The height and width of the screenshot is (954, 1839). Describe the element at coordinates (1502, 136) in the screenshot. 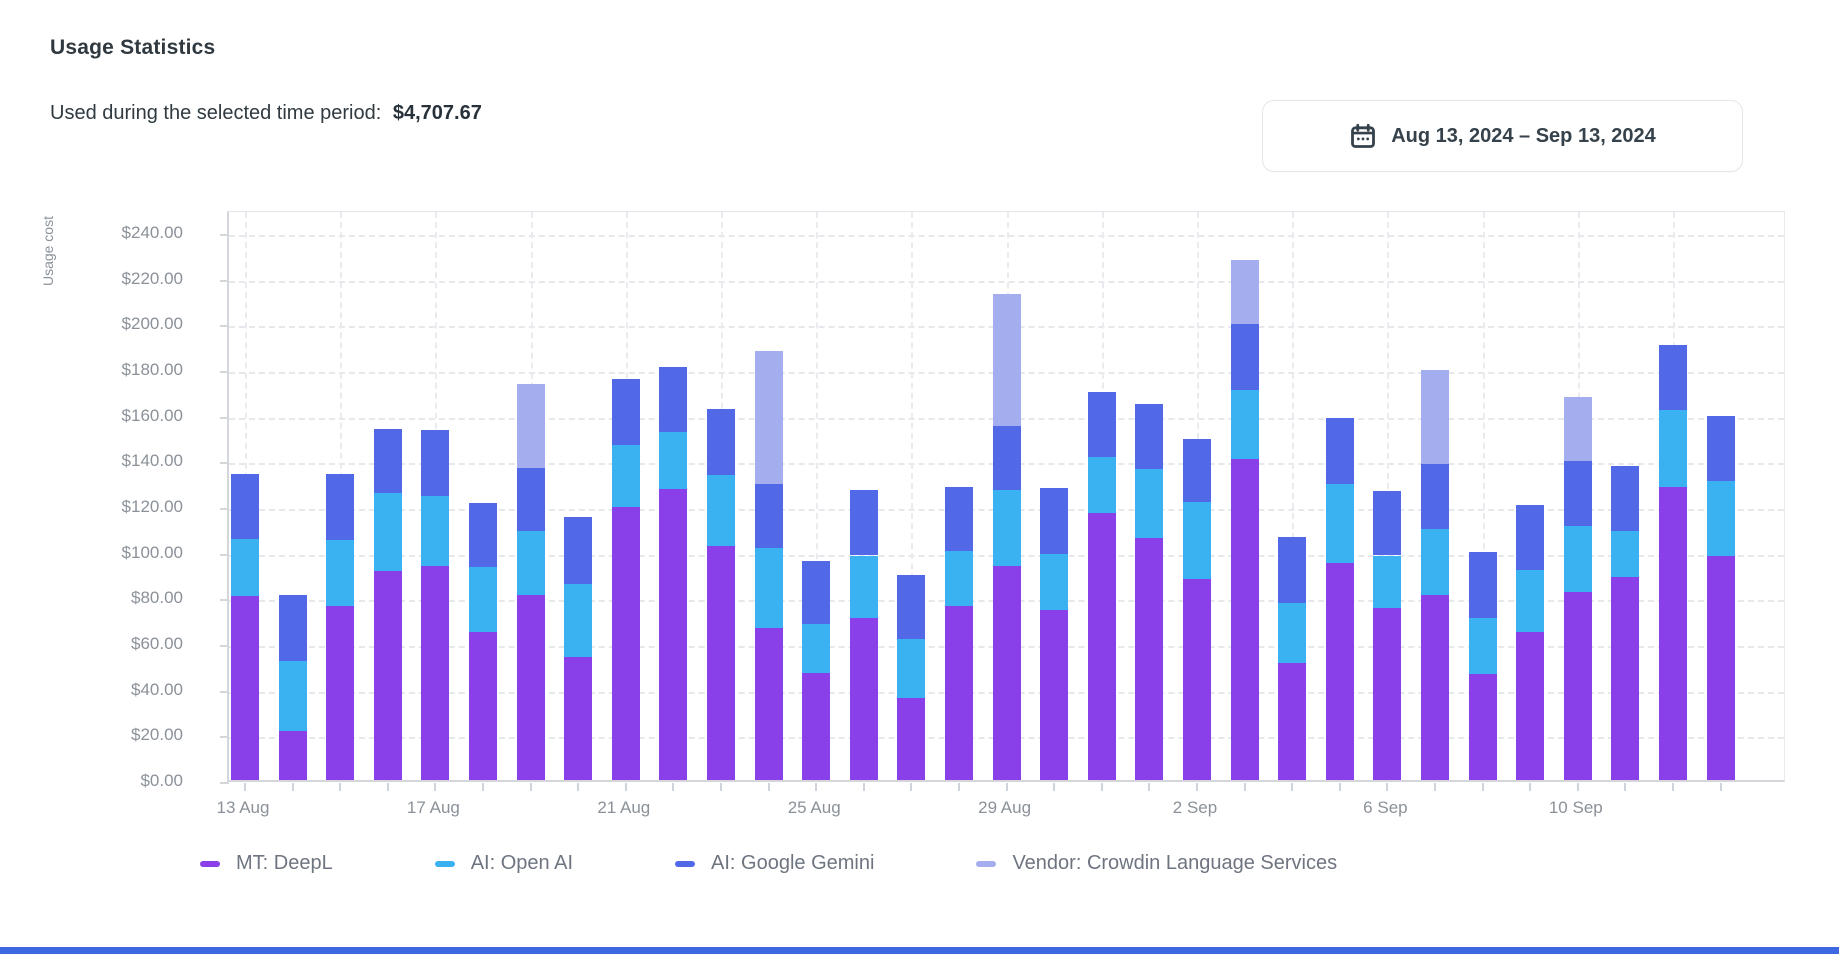

I see `date-range-picker-button: Aug 13, 2024 – Sep 13, 2024` at that location.